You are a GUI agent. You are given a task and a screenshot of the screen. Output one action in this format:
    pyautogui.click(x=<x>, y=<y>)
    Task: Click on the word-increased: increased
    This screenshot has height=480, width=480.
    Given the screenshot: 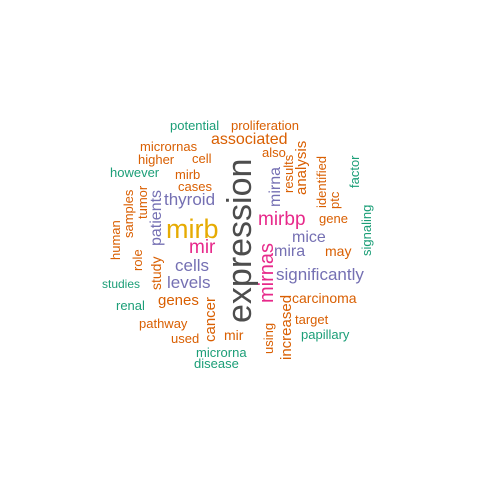 What is the action you would take?
    pyautogui.click(x=286, y=327)
    